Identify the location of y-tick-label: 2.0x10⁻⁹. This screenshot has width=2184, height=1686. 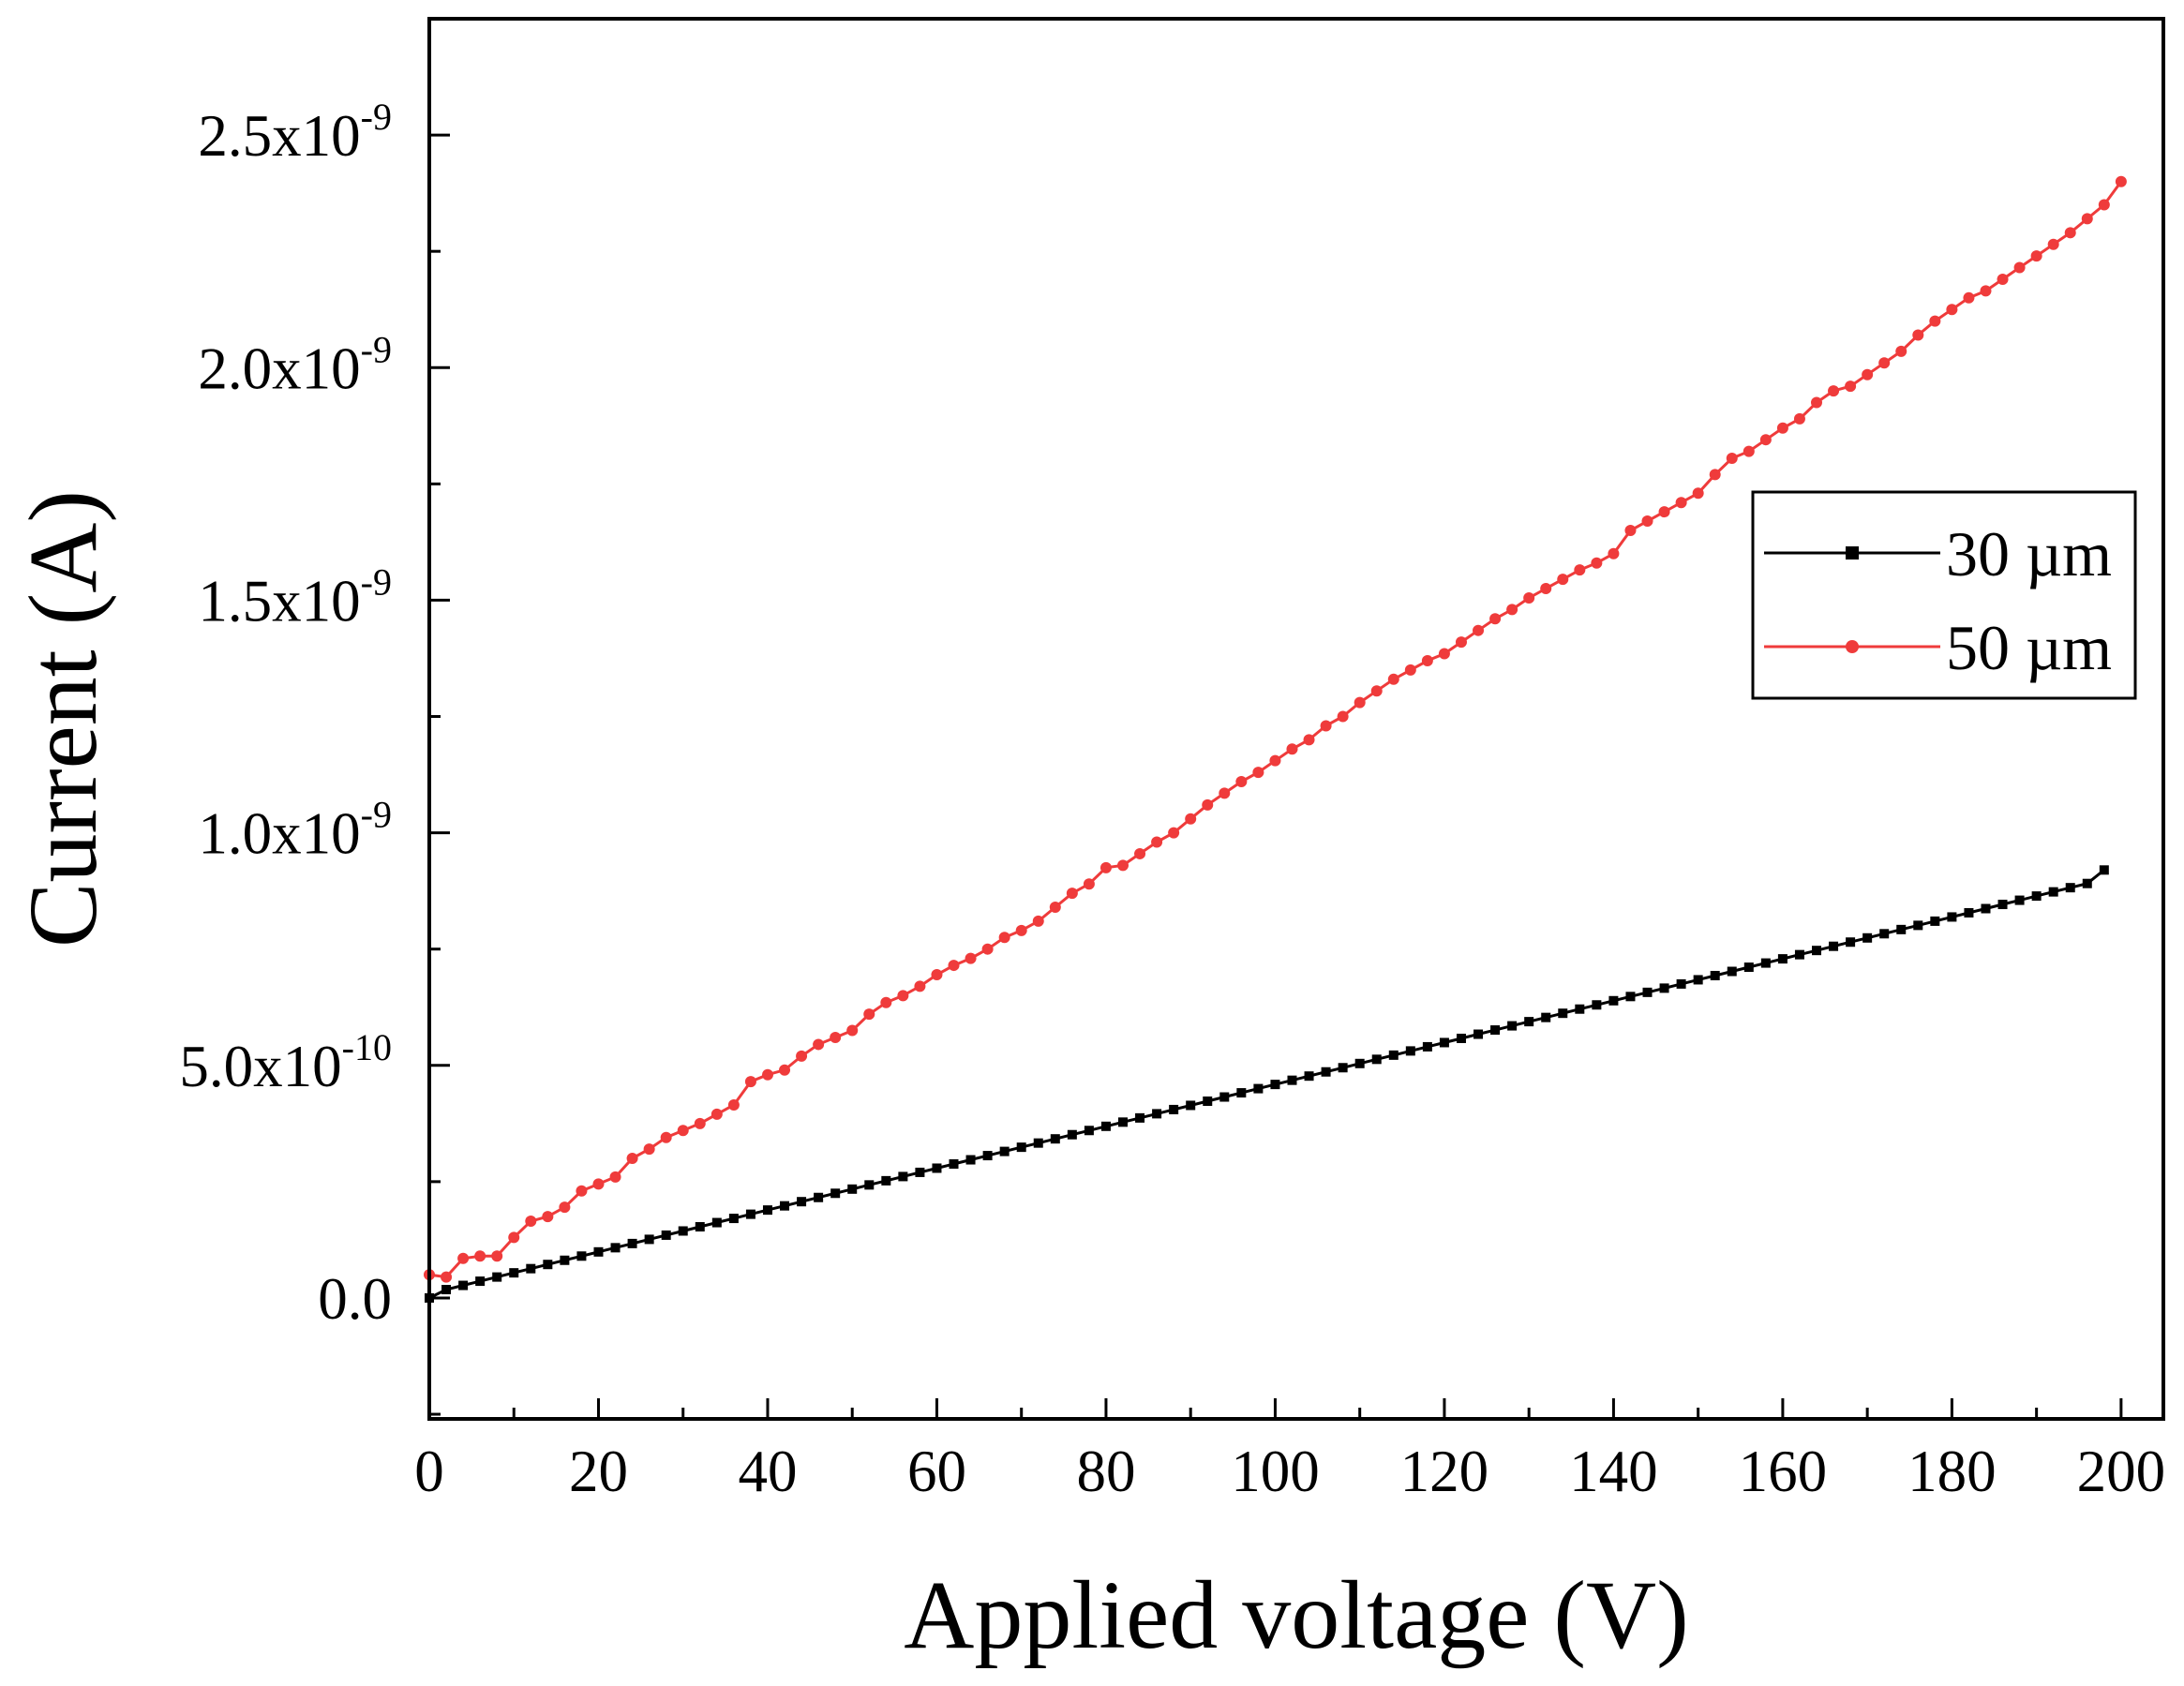
(295, 364).